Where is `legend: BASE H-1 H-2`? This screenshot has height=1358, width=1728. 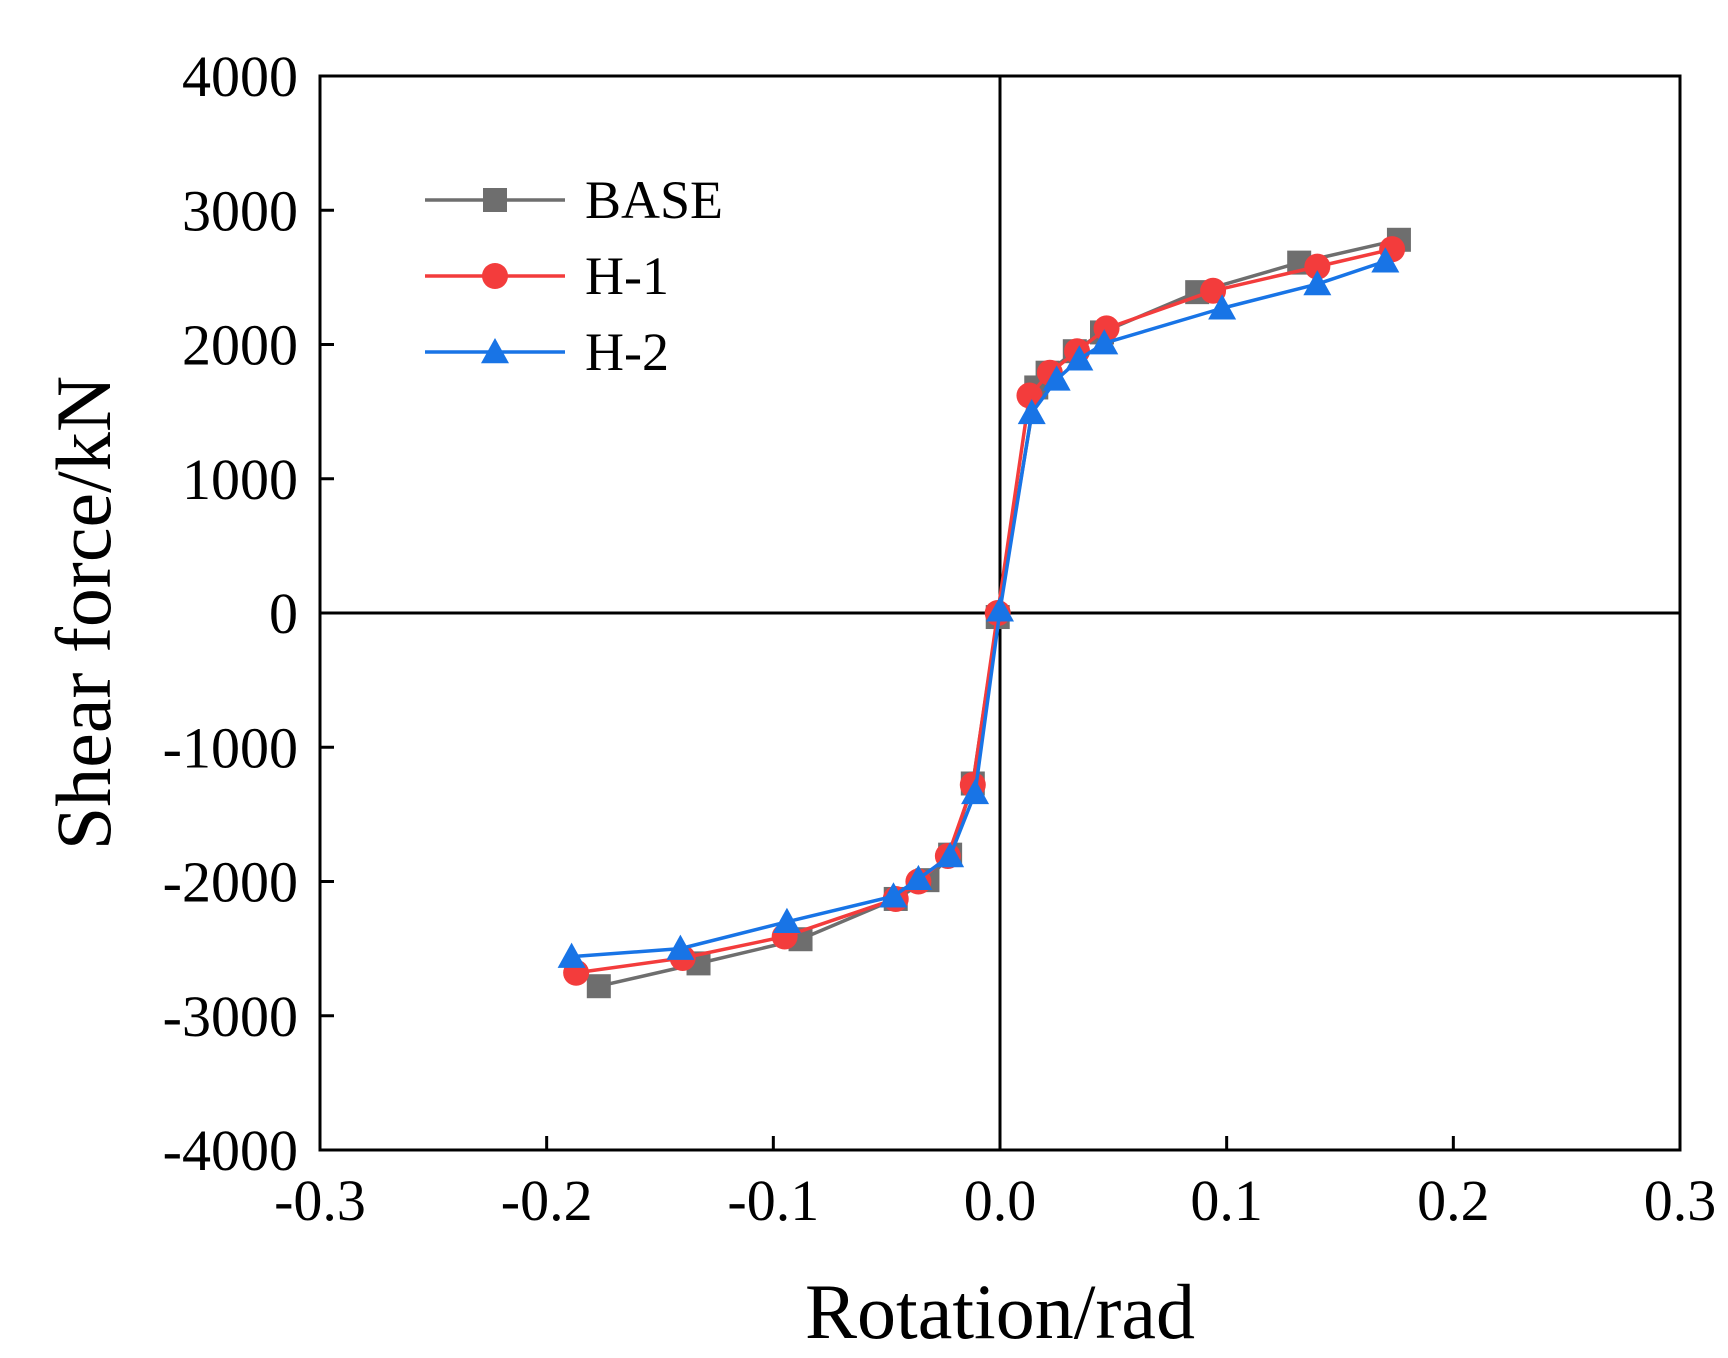 legend: BASE H-1 H-2 is located at coordinates (574, 276).